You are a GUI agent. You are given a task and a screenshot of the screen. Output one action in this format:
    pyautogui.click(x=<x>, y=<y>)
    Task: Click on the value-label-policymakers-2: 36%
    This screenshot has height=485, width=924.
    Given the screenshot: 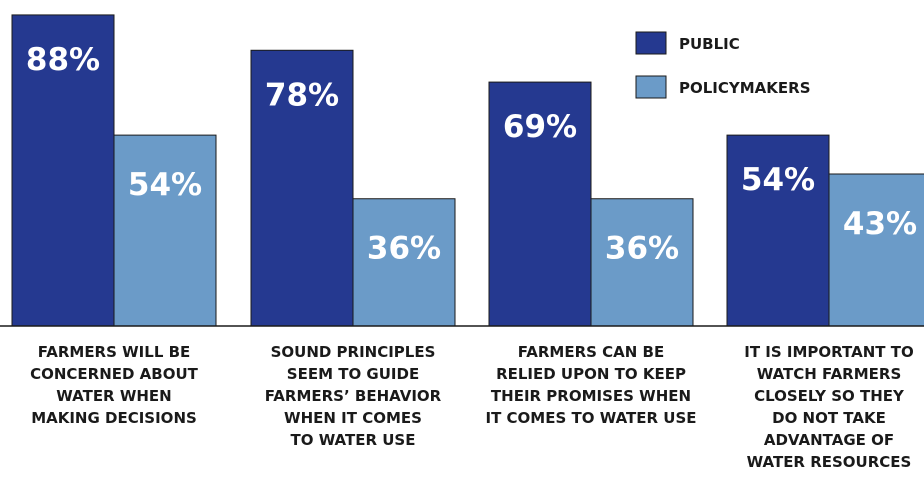 What is the action you would take?
    pyautogui.click(x=404, y=249)
    